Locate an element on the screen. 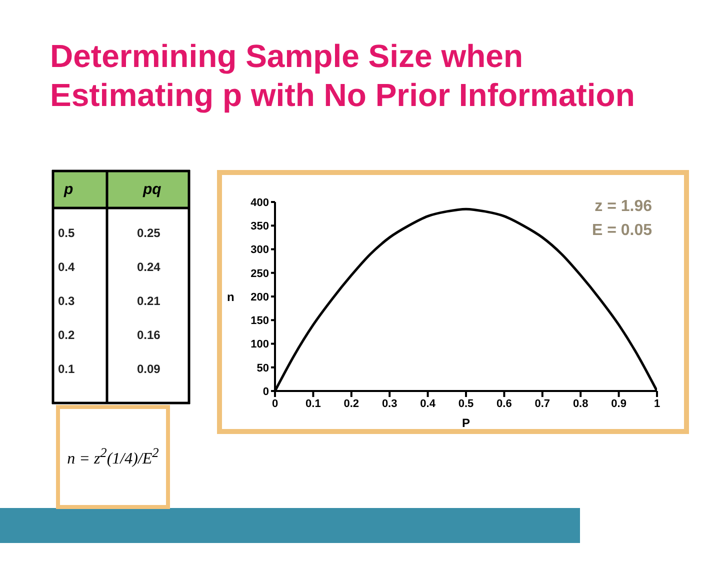  x-tick-label: 0.1 is located at coordinates (313, 404).